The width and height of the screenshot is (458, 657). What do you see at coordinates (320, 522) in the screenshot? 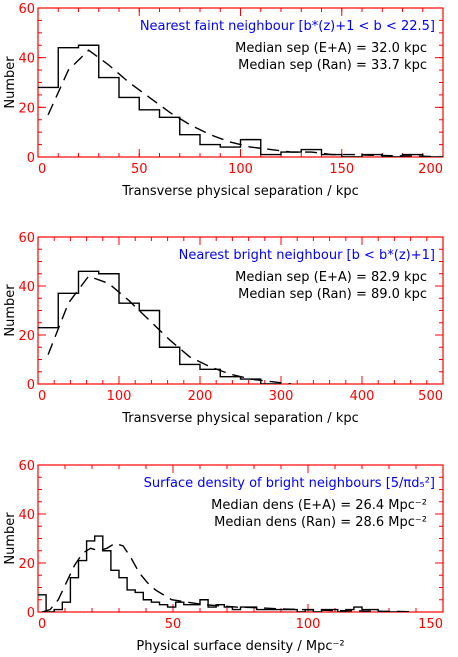
I see `median-annotation: Median dens (Ran) = 28.6 Mpc⁻²` at bounding box center [320, 522].